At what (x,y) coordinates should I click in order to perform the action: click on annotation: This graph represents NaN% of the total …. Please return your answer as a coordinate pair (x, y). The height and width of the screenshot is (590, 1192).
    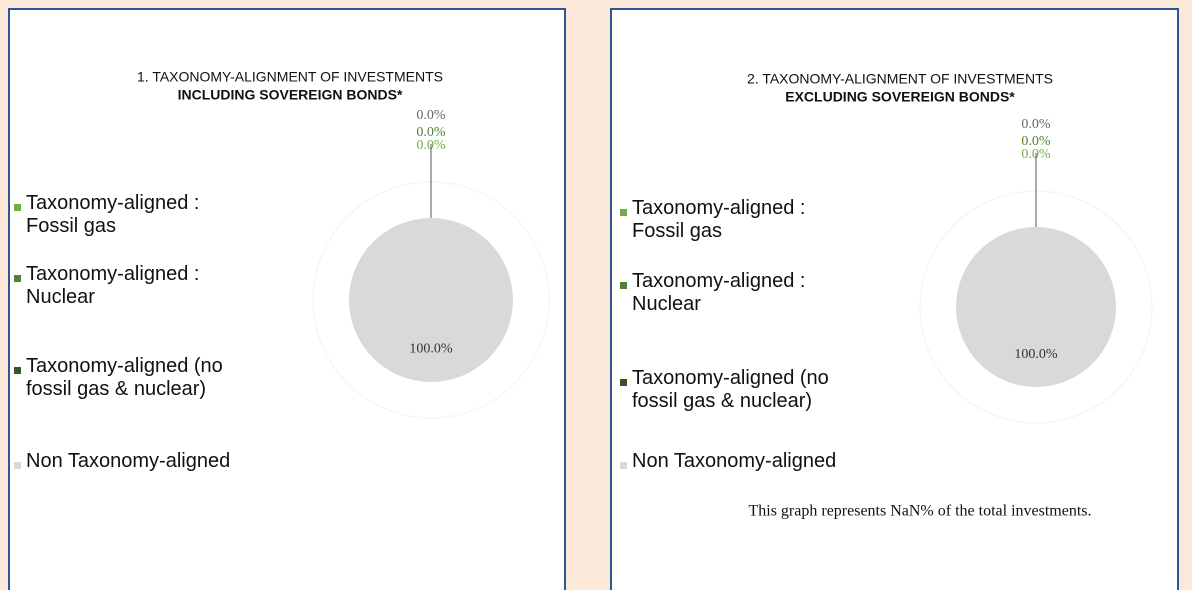
    Looking at the image, I should click on (919, 511).